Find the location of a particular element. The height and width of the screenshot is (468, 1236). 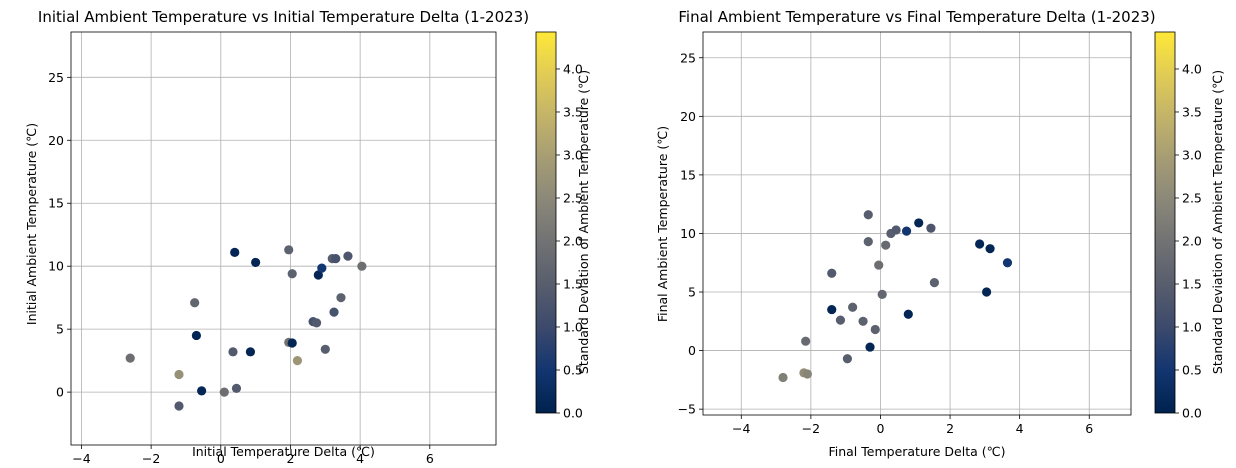

x-tick-label: 6 is located at coordinates (1089, 428).